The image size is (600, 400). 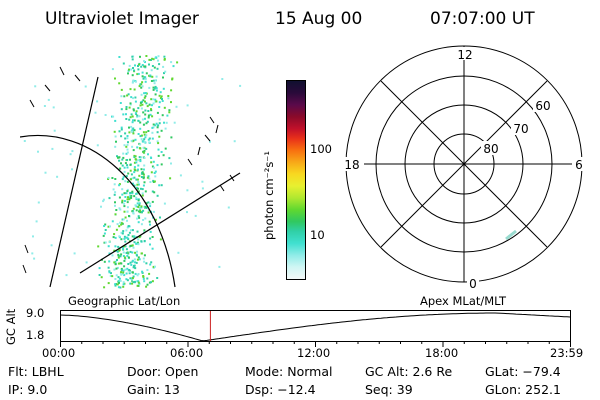 I want to click on mlt-label-6: 6, so click(x=579, y=165).